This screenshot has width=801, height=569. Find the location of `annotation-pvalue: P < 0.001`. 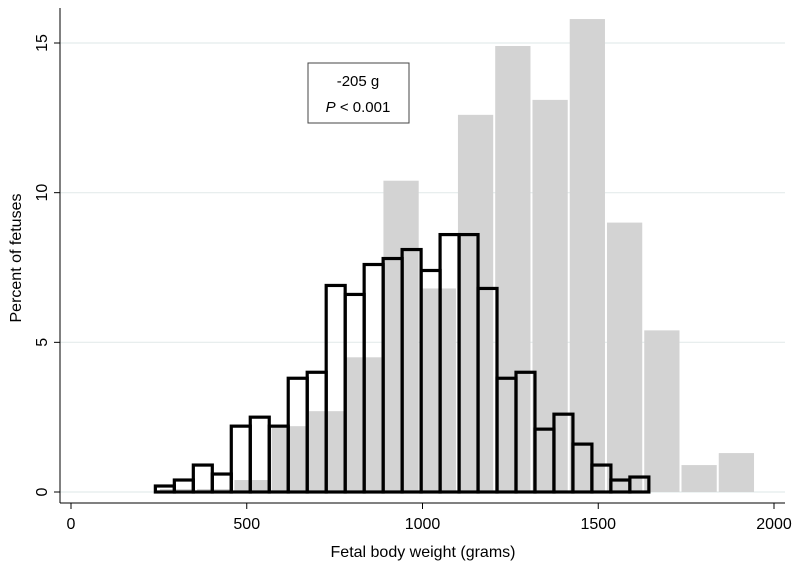

annotation-pvalue: P < 0.001 is located at coordinates (358, 107).